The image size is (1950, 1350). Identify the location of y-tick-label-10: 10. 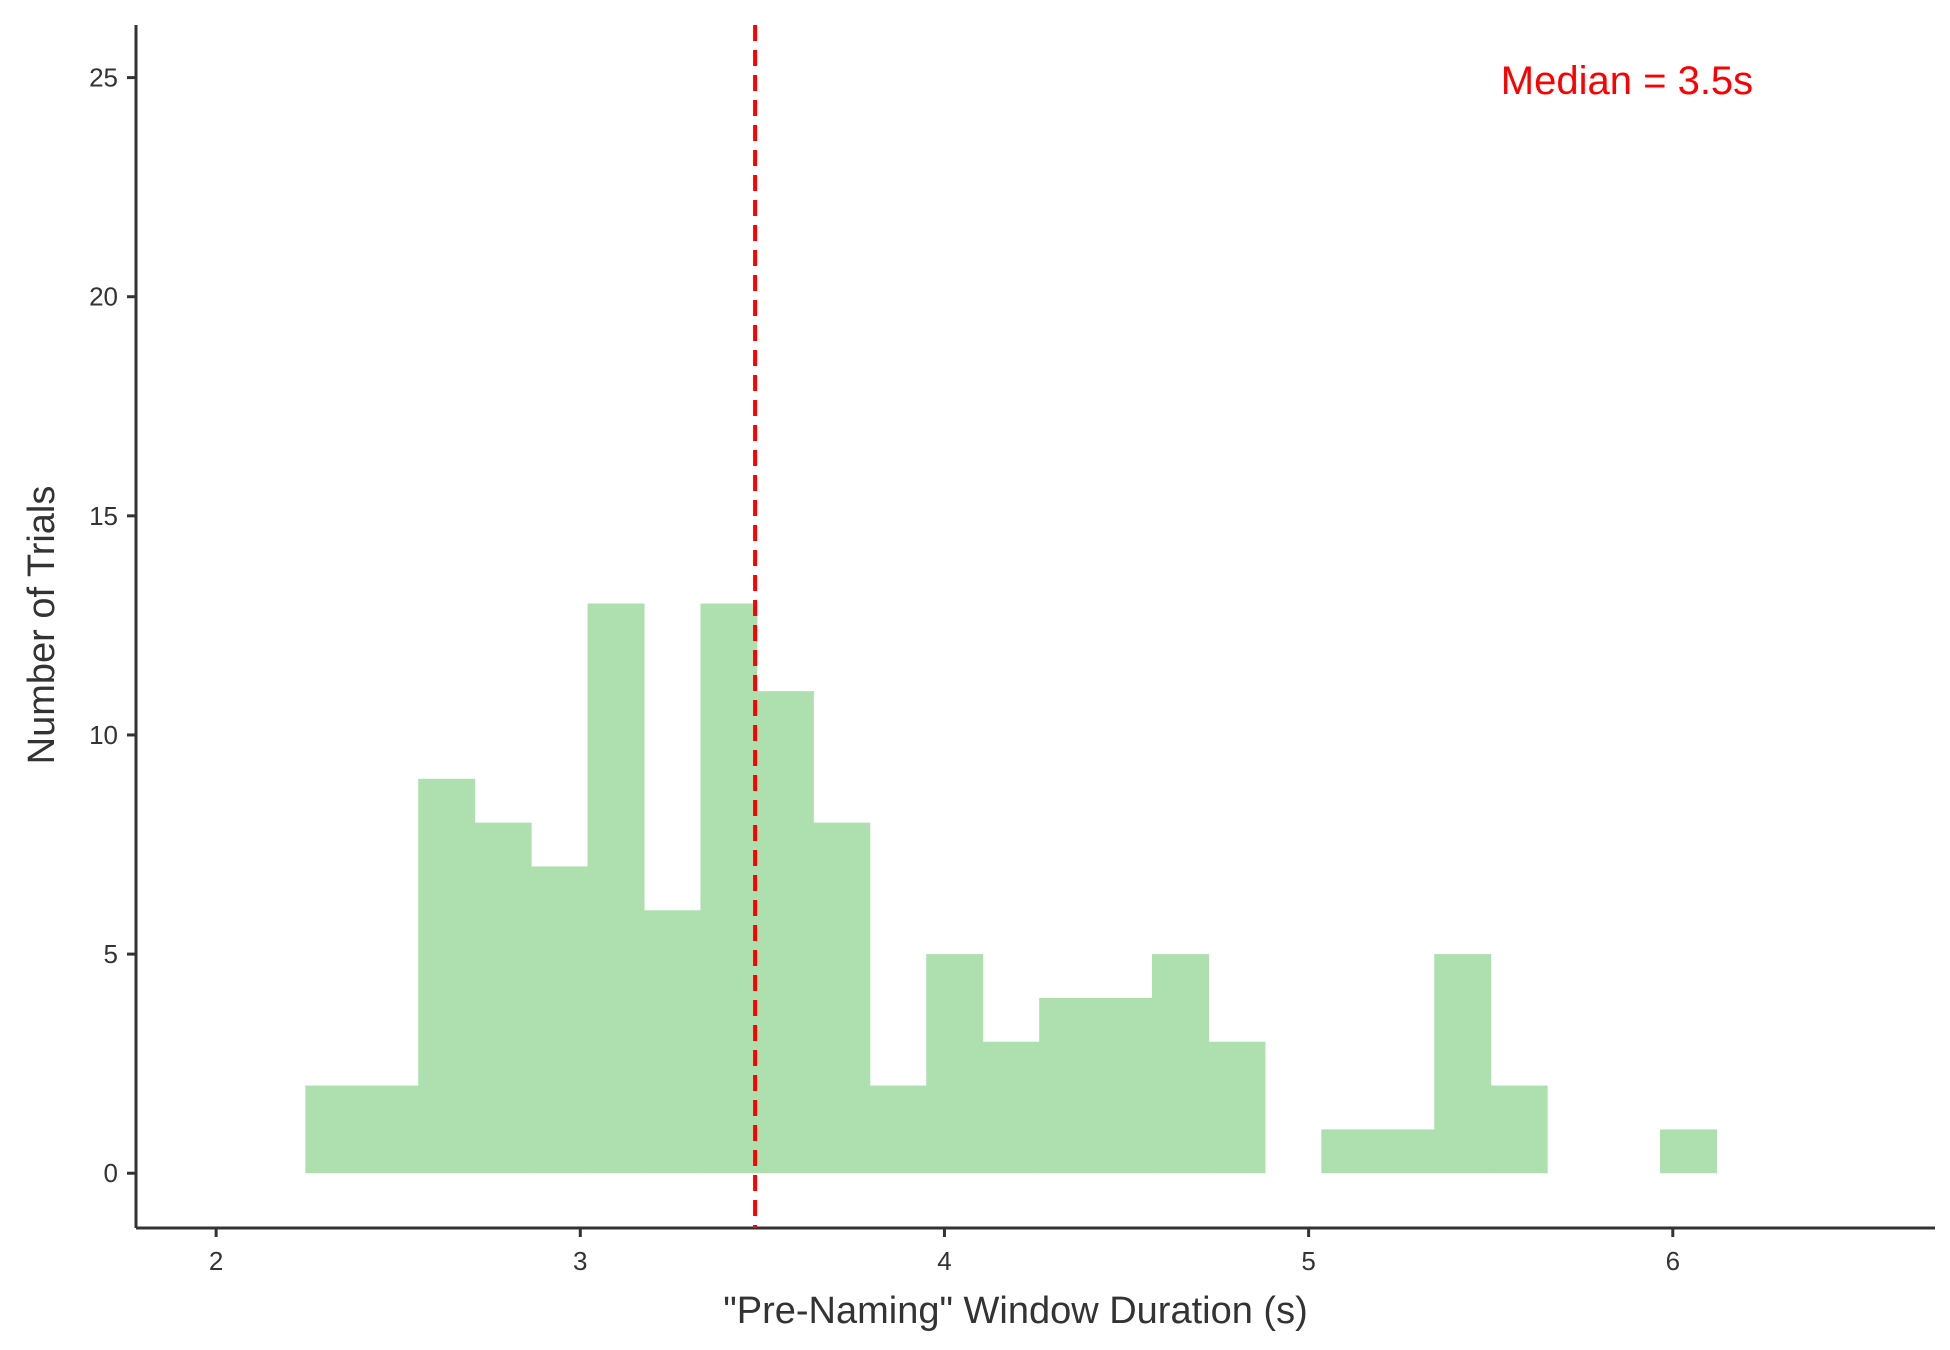
(103, 735).